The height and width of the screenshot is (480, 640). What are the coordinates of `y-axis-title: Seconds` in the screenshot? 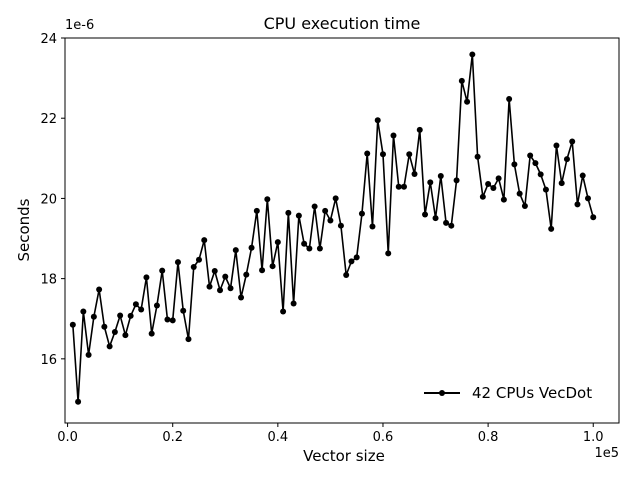 It's located at (24, 229).